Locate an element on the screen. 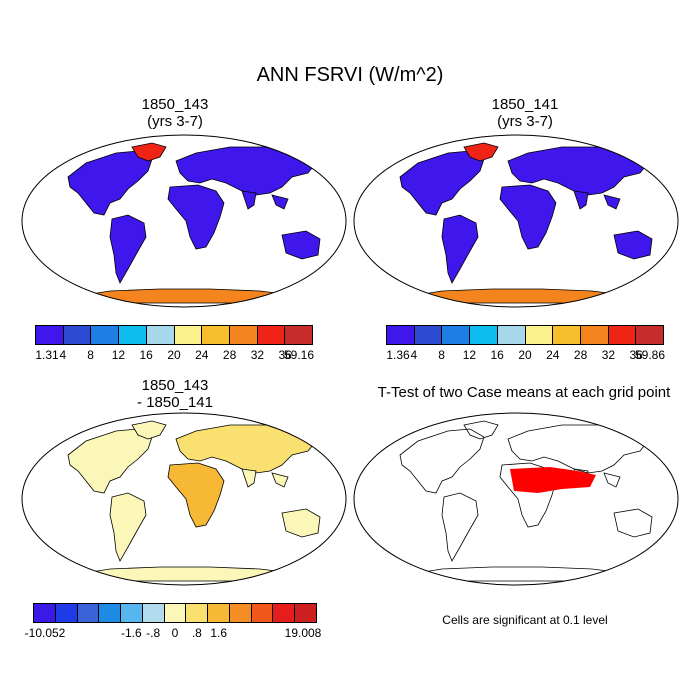 The image size is (700, 700). panel1-colorbar-swatches is located at coordinates (174, 335).